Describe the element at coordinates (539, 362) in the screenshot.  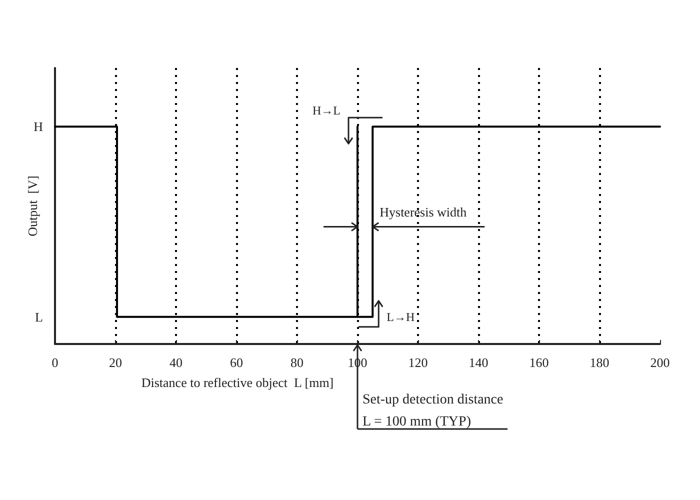
I see `x-tick-label: 160` at that location.